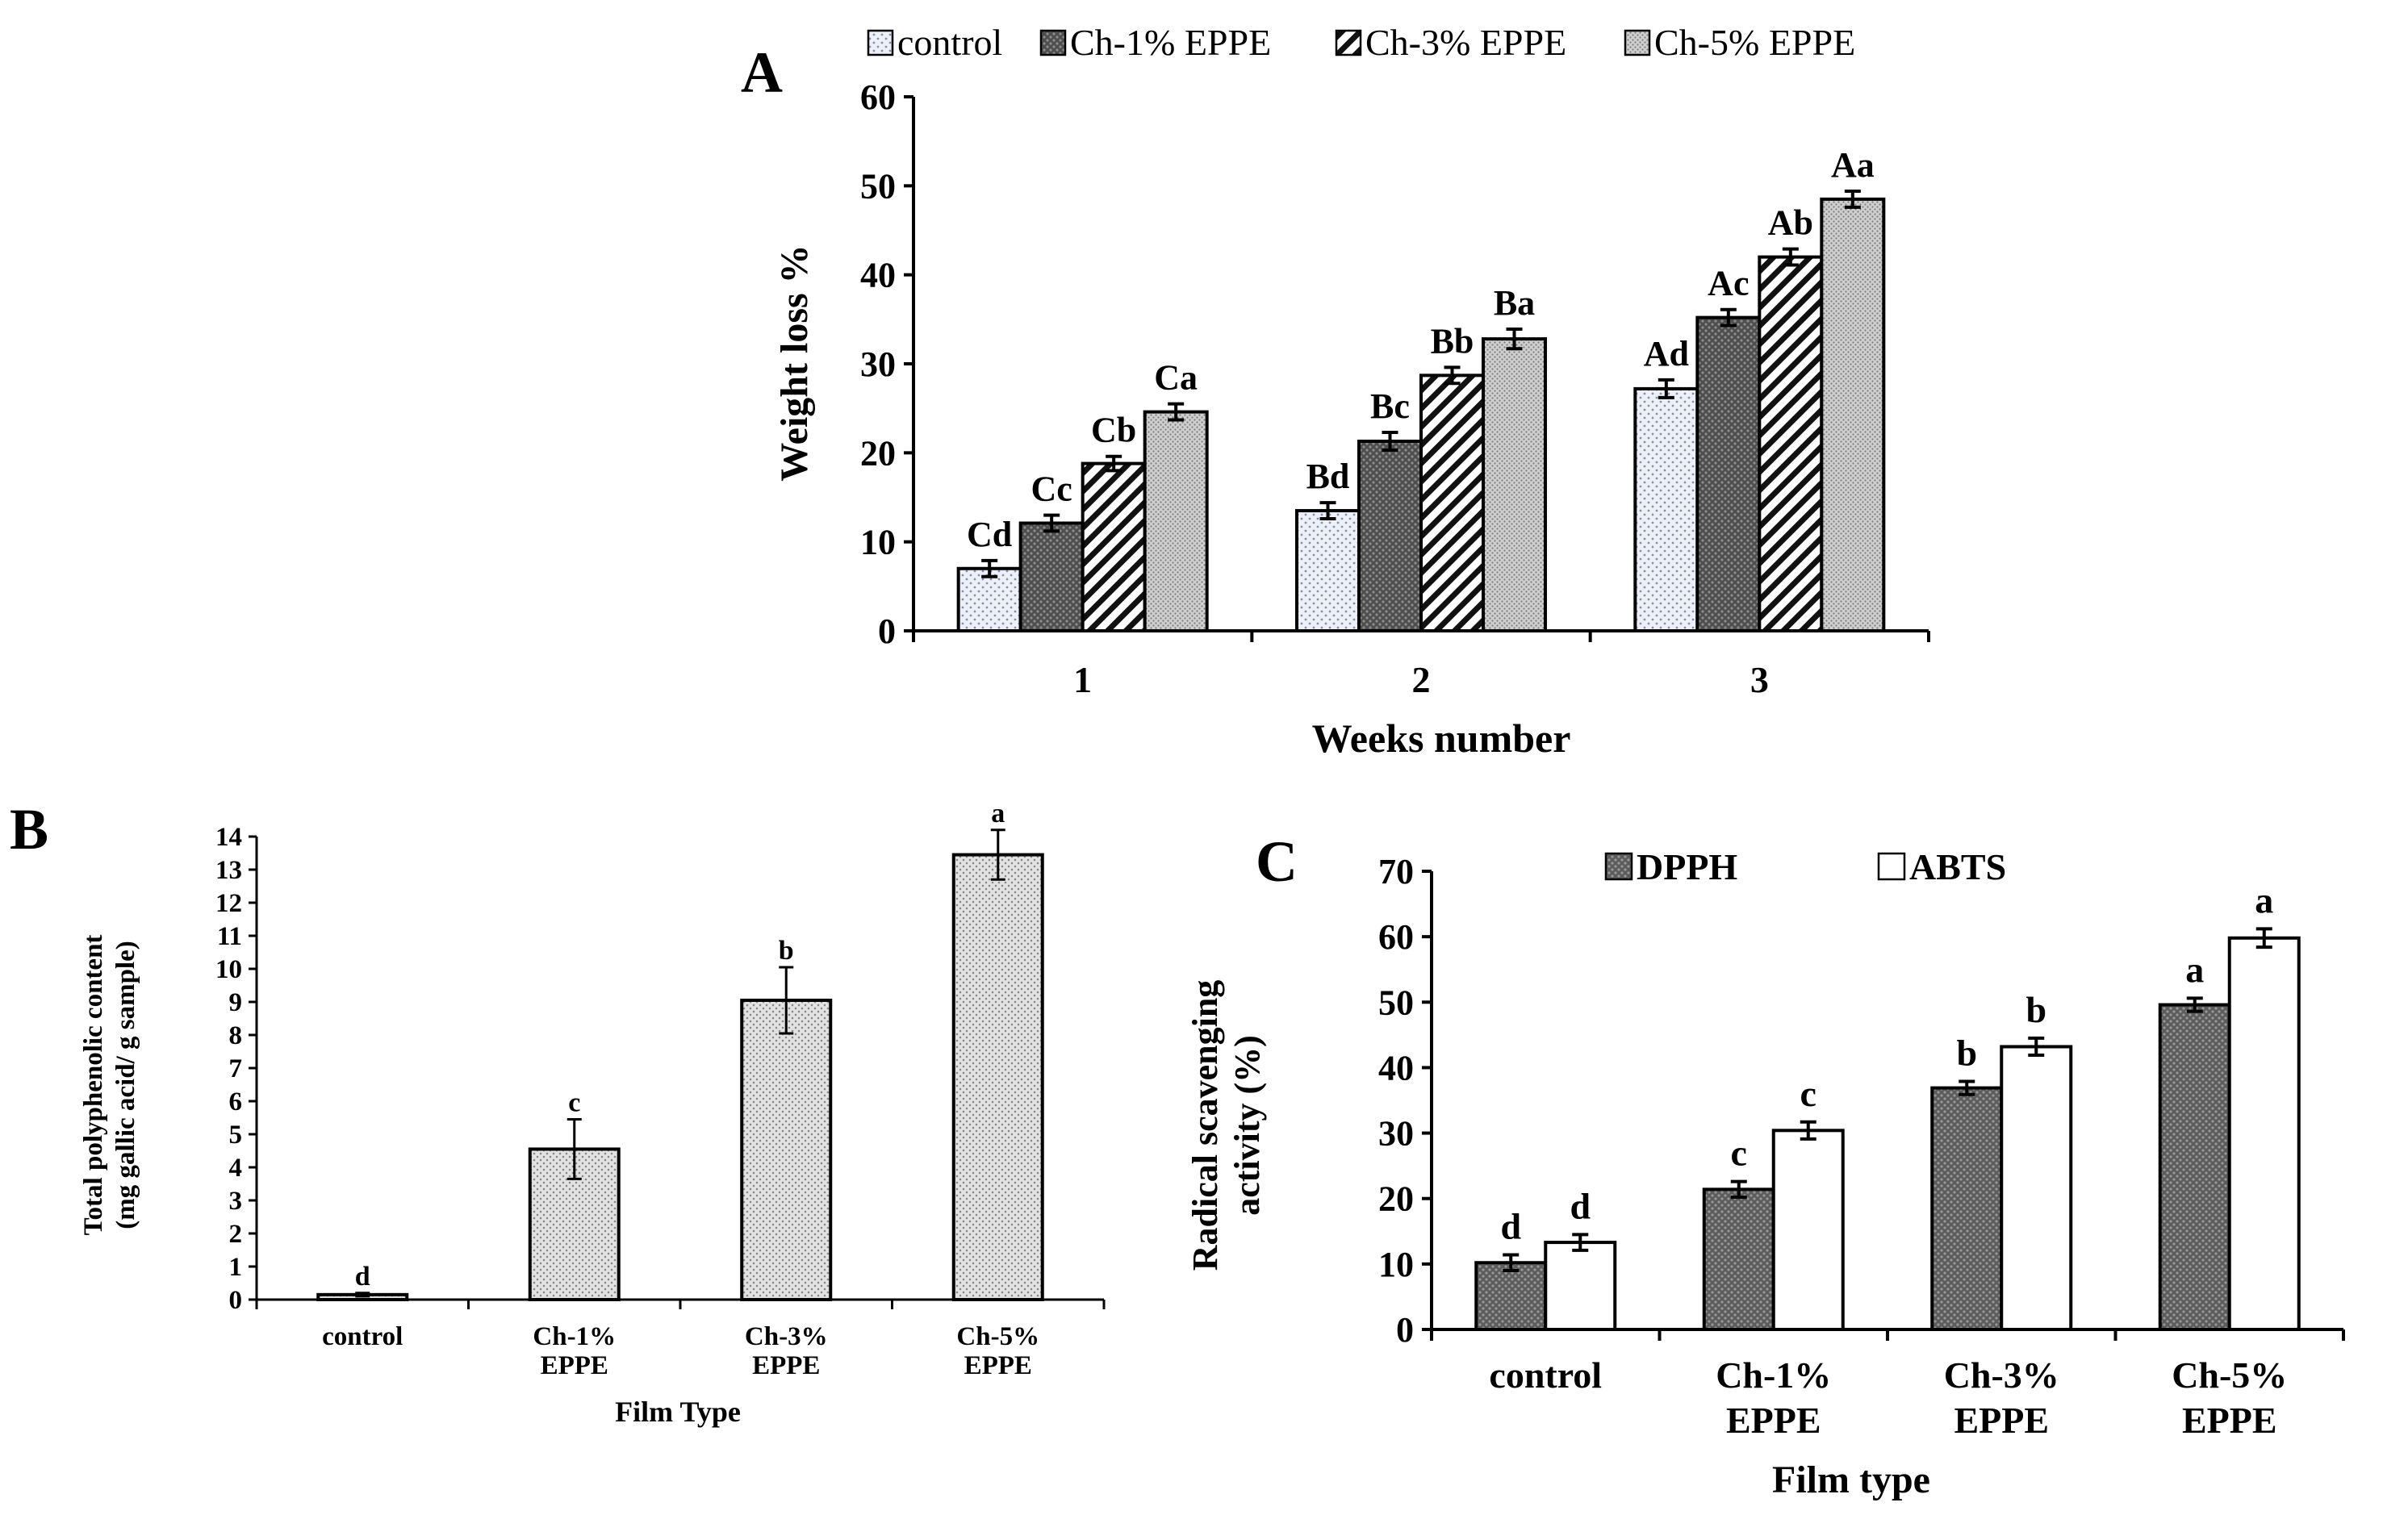 The image size is (2408, 1515). I want to click on sig-label-a-1-0: Cc, so click(1051, 489).